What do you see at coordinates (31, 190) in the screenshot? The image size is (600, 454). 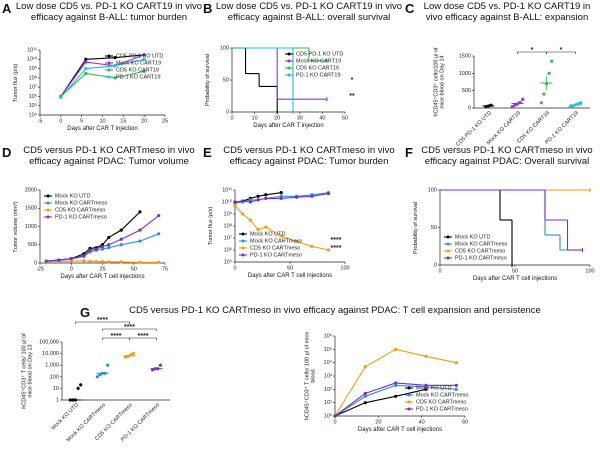 I see `y-tick-label: 2000` at bounding box center [31, 190].